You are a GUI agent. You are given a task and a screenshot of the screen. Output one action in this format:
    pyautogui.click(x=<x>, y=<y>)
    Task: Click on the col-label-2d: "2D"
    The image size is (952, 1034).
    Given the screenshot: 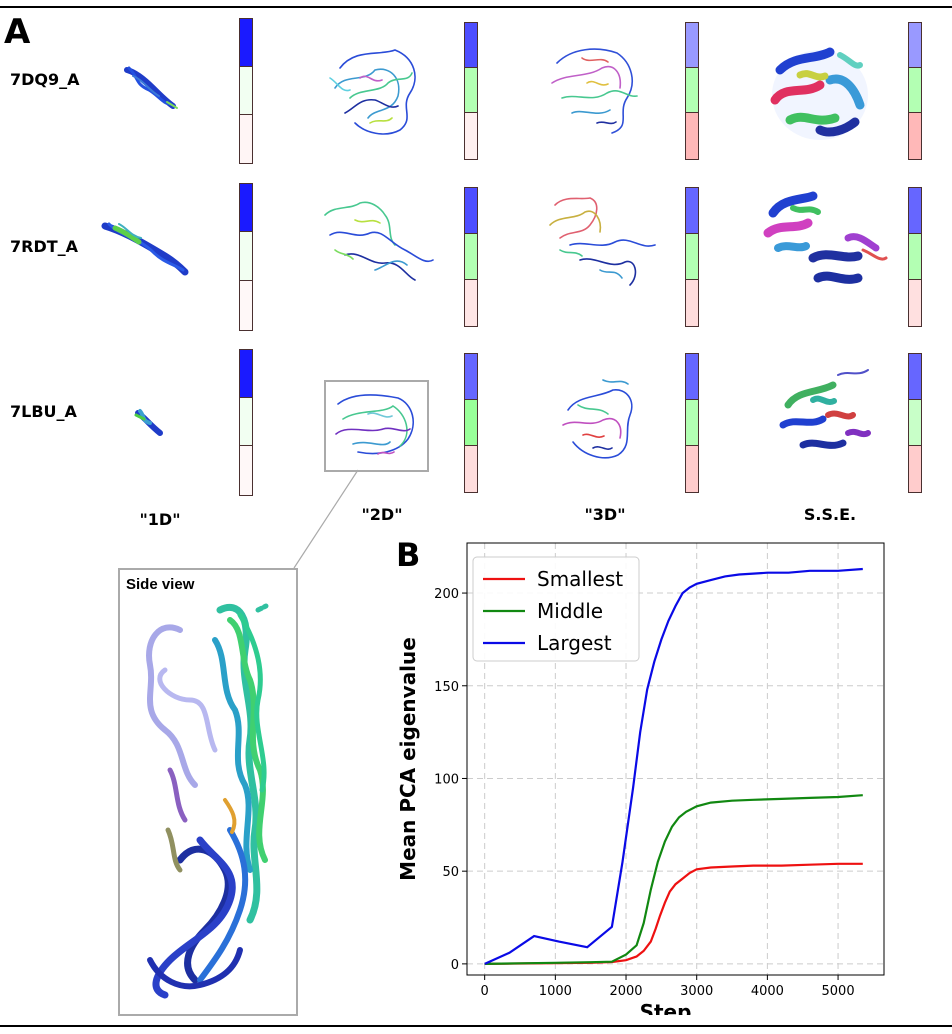 What is the action you would take?
    pyautogui.click(x=382, y=514)
    